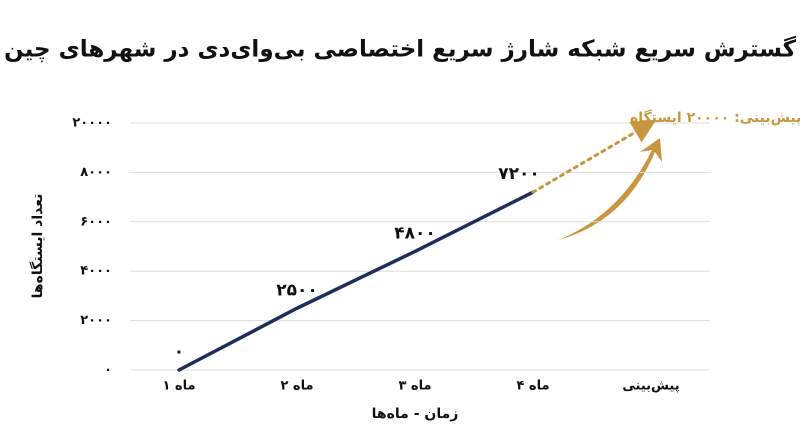  What do you see at coordinates (650, 386) in the screenshot?
I see `x-tick-label: پیش‌بینی` at bounding box center [650, 386].